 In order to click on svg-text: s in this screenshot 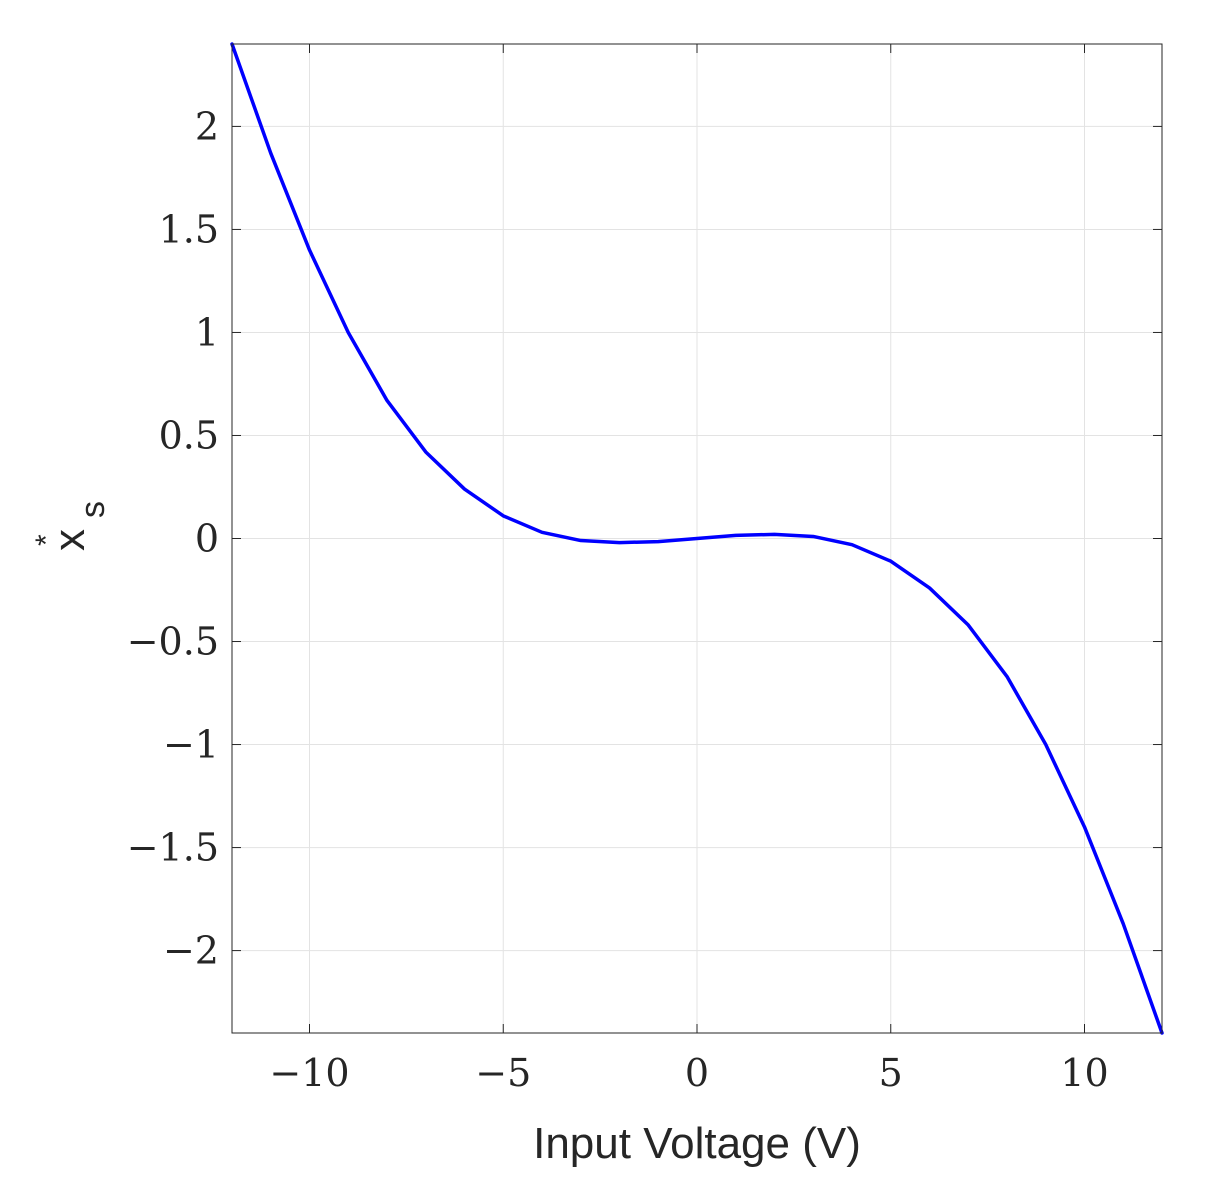, I will do `click(93, 509)`.